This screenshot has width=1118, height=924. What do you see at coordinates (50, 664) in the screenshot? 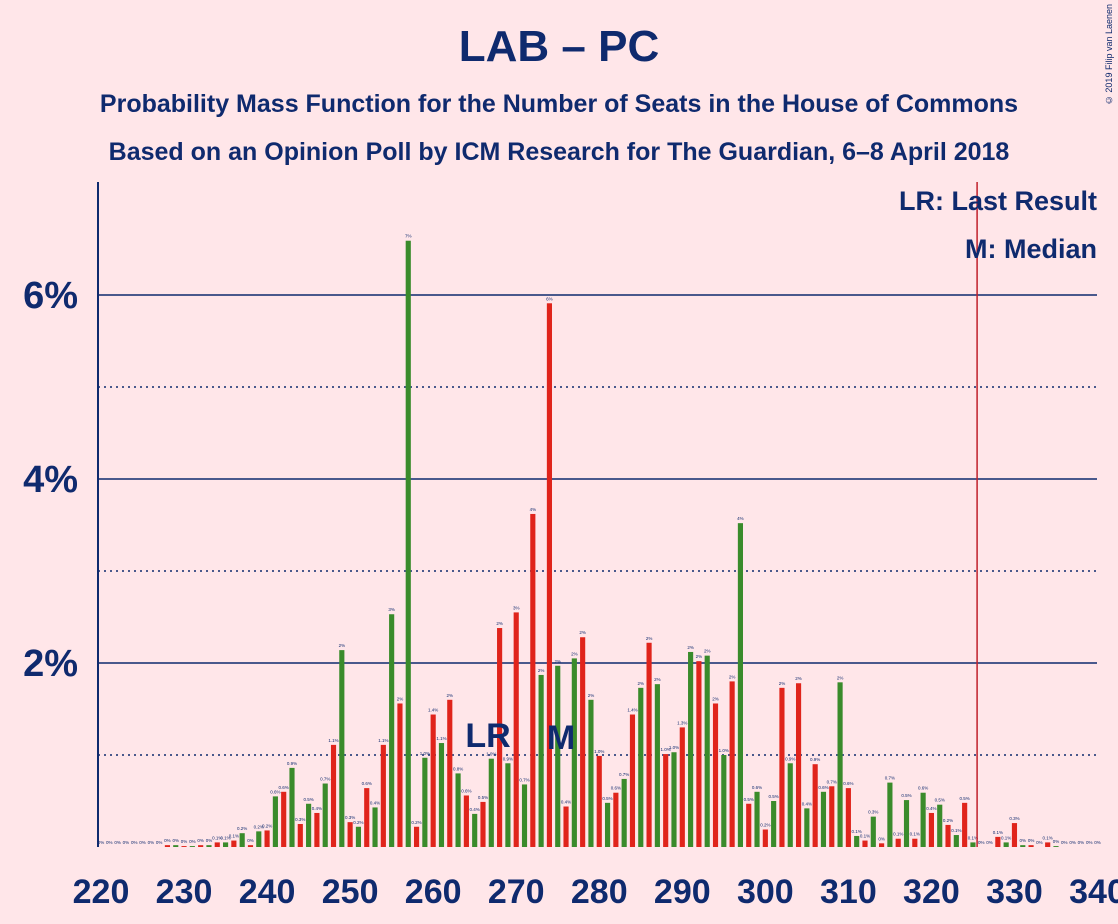
I see `y-tick-label: 2%` at bounding box center [50, 664].